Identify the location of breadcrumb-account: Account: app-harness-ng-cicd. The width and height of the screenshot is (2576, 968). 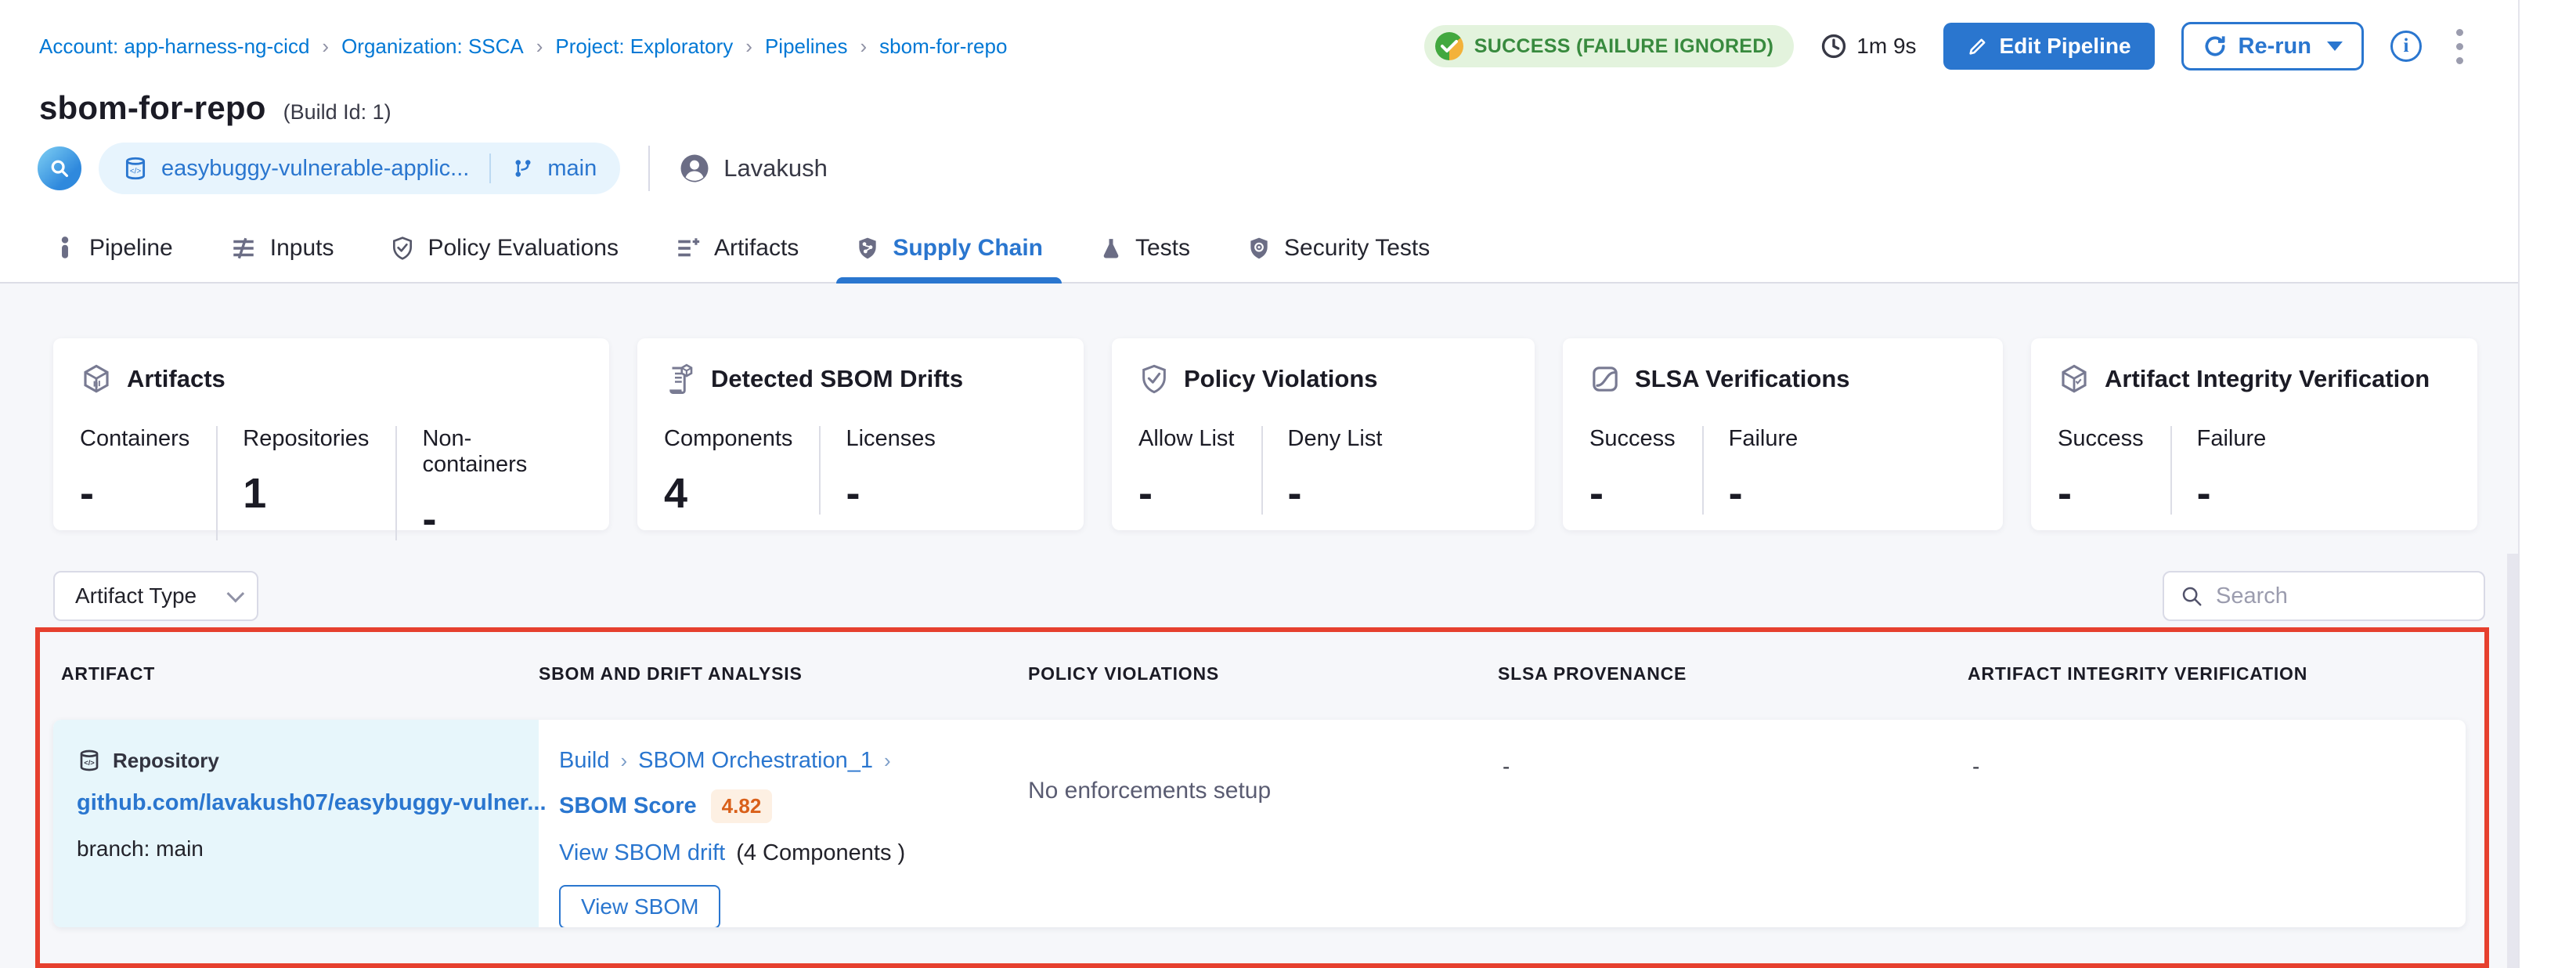
(174, 46).